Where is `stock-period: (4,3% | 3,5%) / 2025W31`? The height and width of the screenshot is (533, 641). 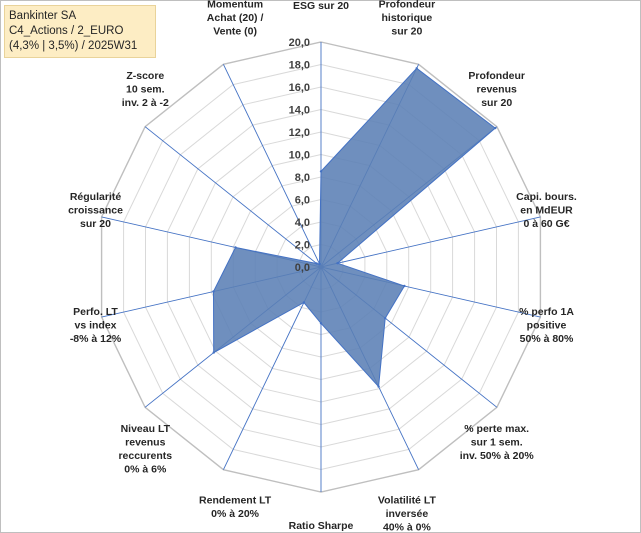
stock-period: (4,3% | 3,5%) / 2025W31 is located at coordinates (73, 46).